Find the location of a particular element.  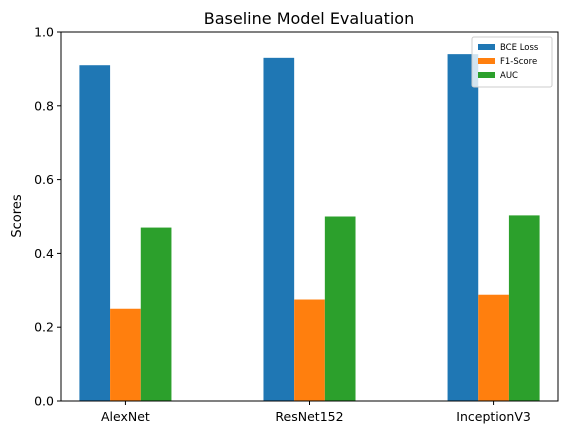

y-tick-label: 1.0 is located at coordinates (44, 32).